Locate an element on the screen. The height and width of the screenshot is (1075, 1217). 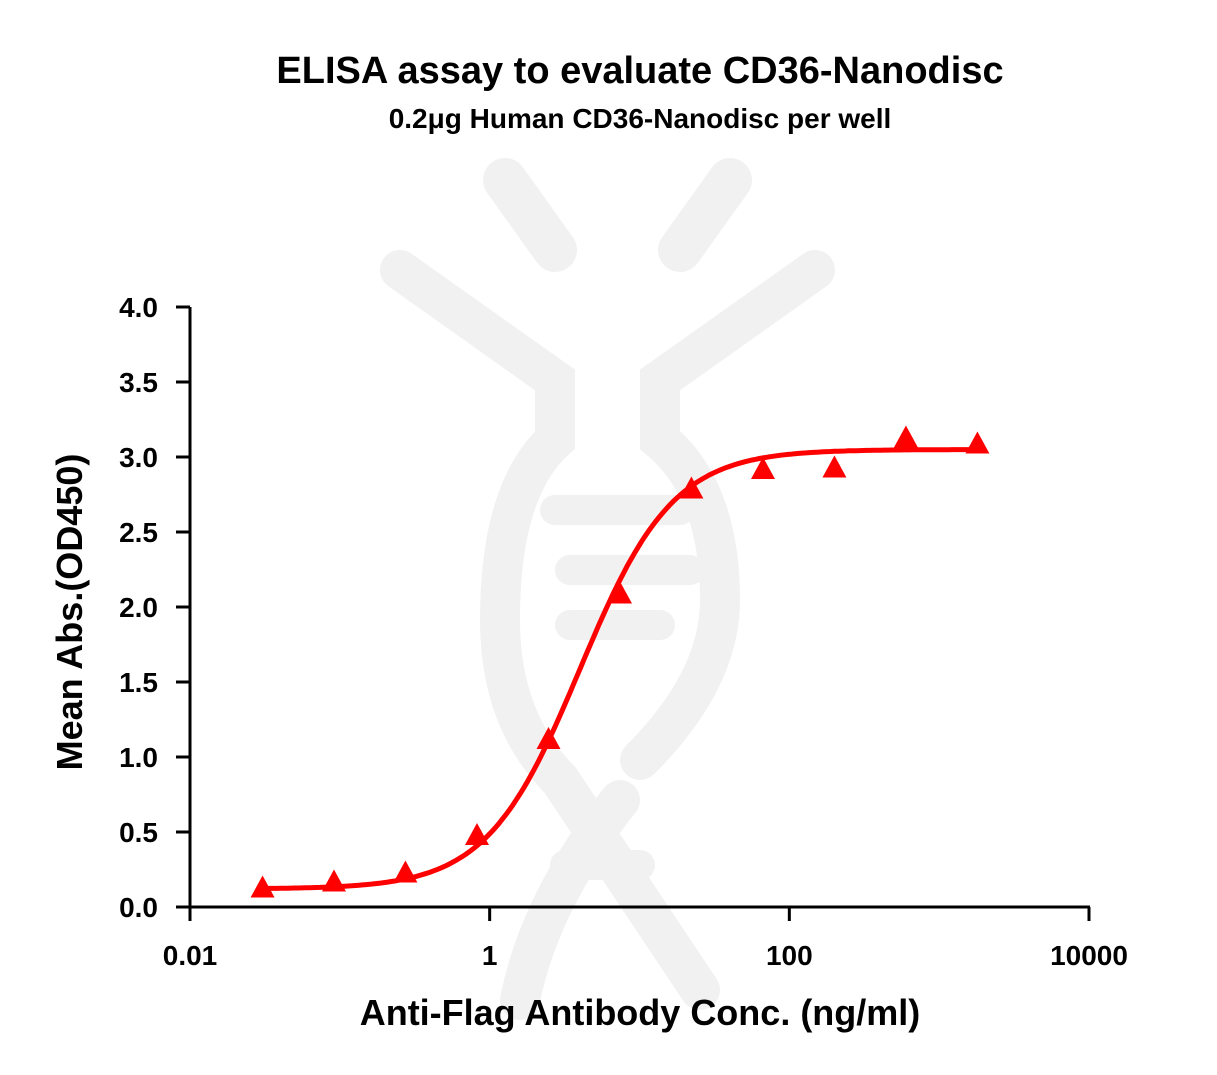
y-tick-label: 3.5 is located at coordinates (138, 382).